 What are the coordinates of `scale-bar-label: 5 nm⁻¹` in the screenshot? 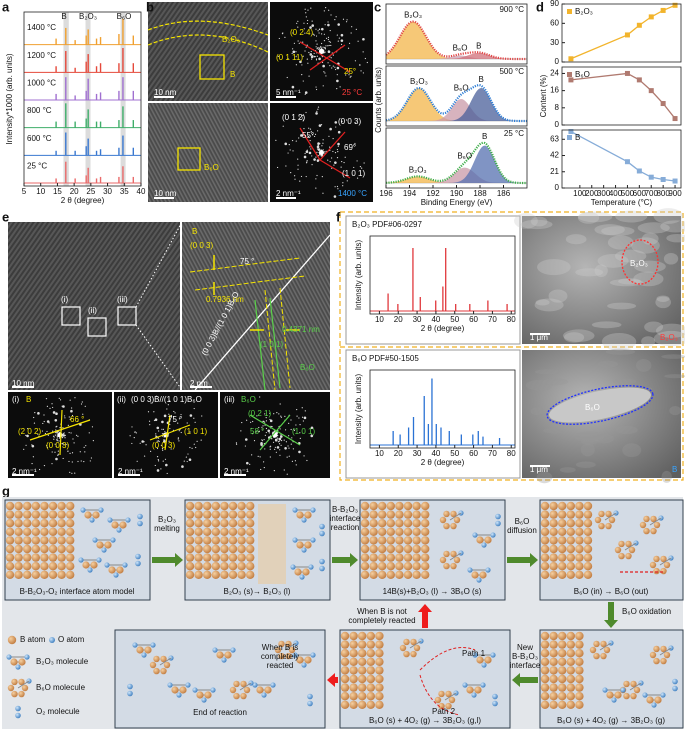 It's located at (288, 92).